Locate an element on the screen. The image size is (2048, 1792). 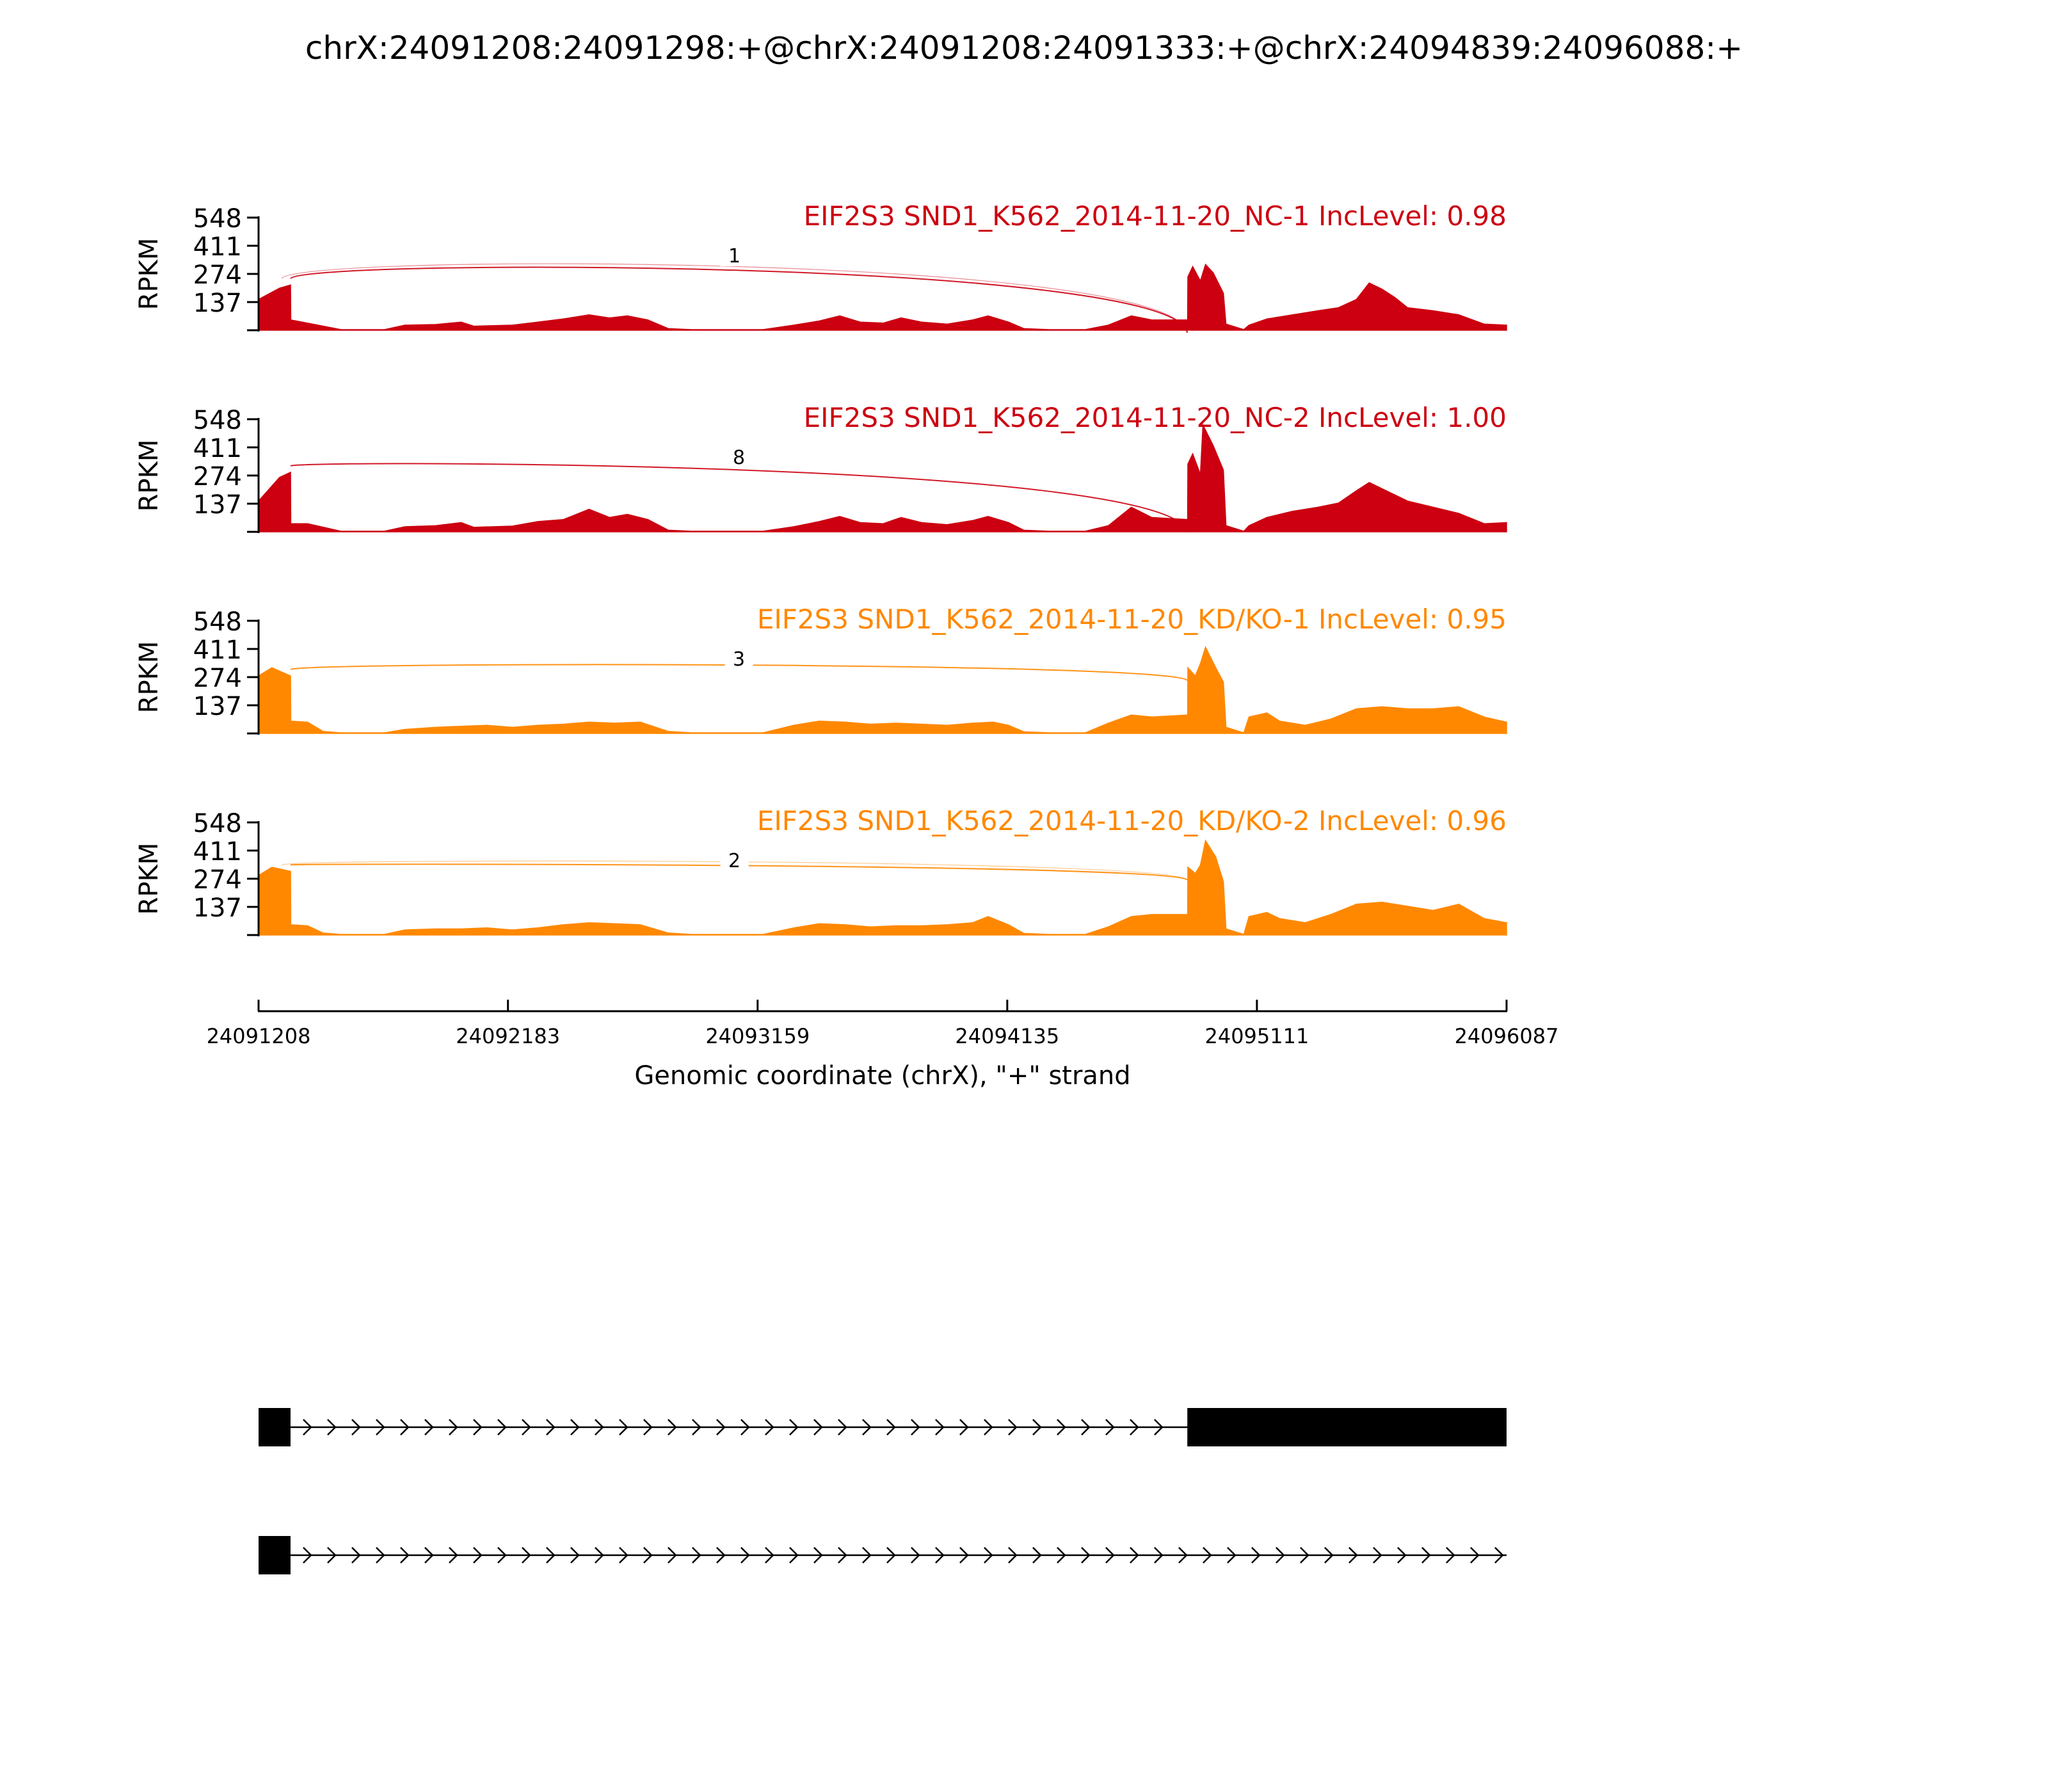
junction-count-bg is located at coordinates (738, 658).